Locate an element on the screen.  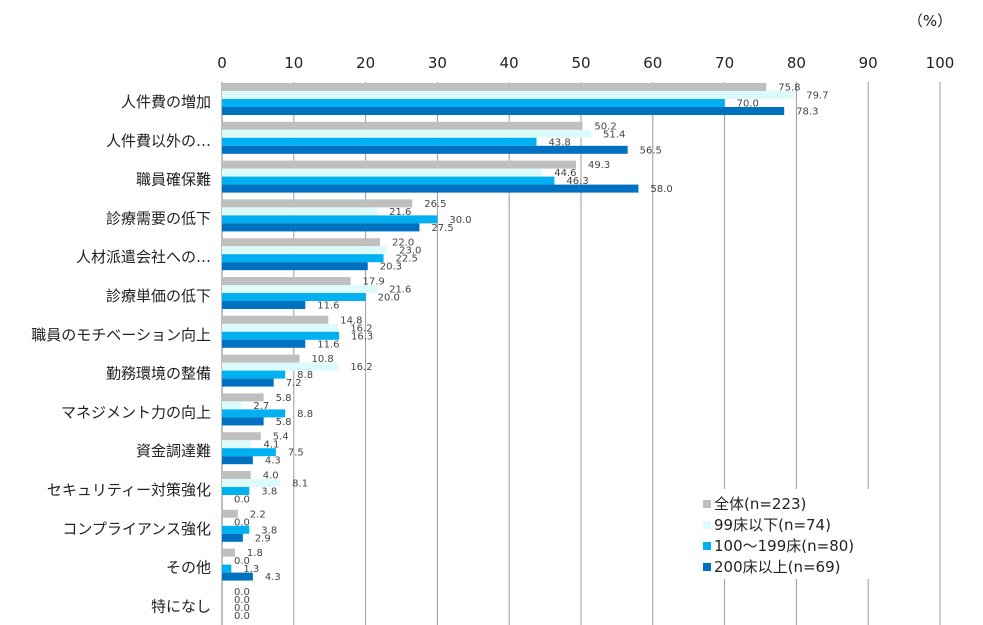
category-label: 診療需要の低下 is located at coordinates (158, 218).